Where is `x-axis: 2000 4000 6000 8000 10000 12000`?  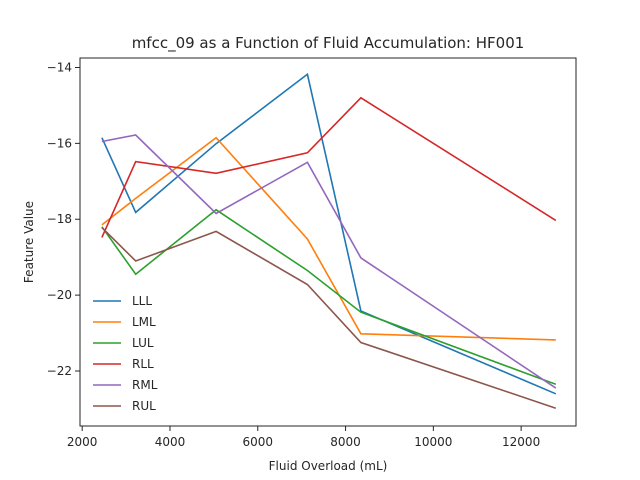
x-axis: 2000 4000 6000 8000 10000 12000 is located at coordinates (303, 437).